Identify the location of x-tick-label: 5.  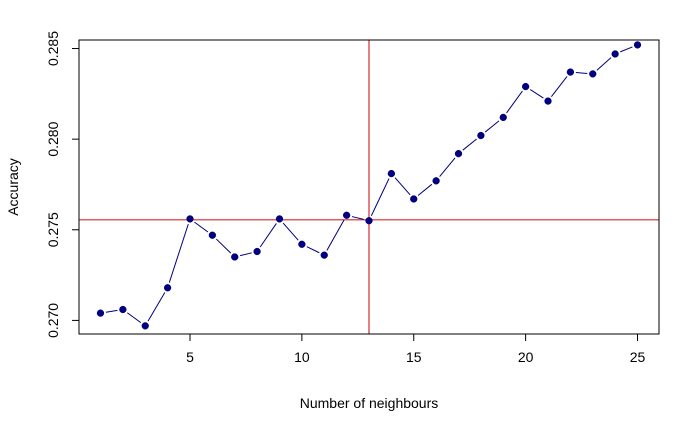
(190, 357).